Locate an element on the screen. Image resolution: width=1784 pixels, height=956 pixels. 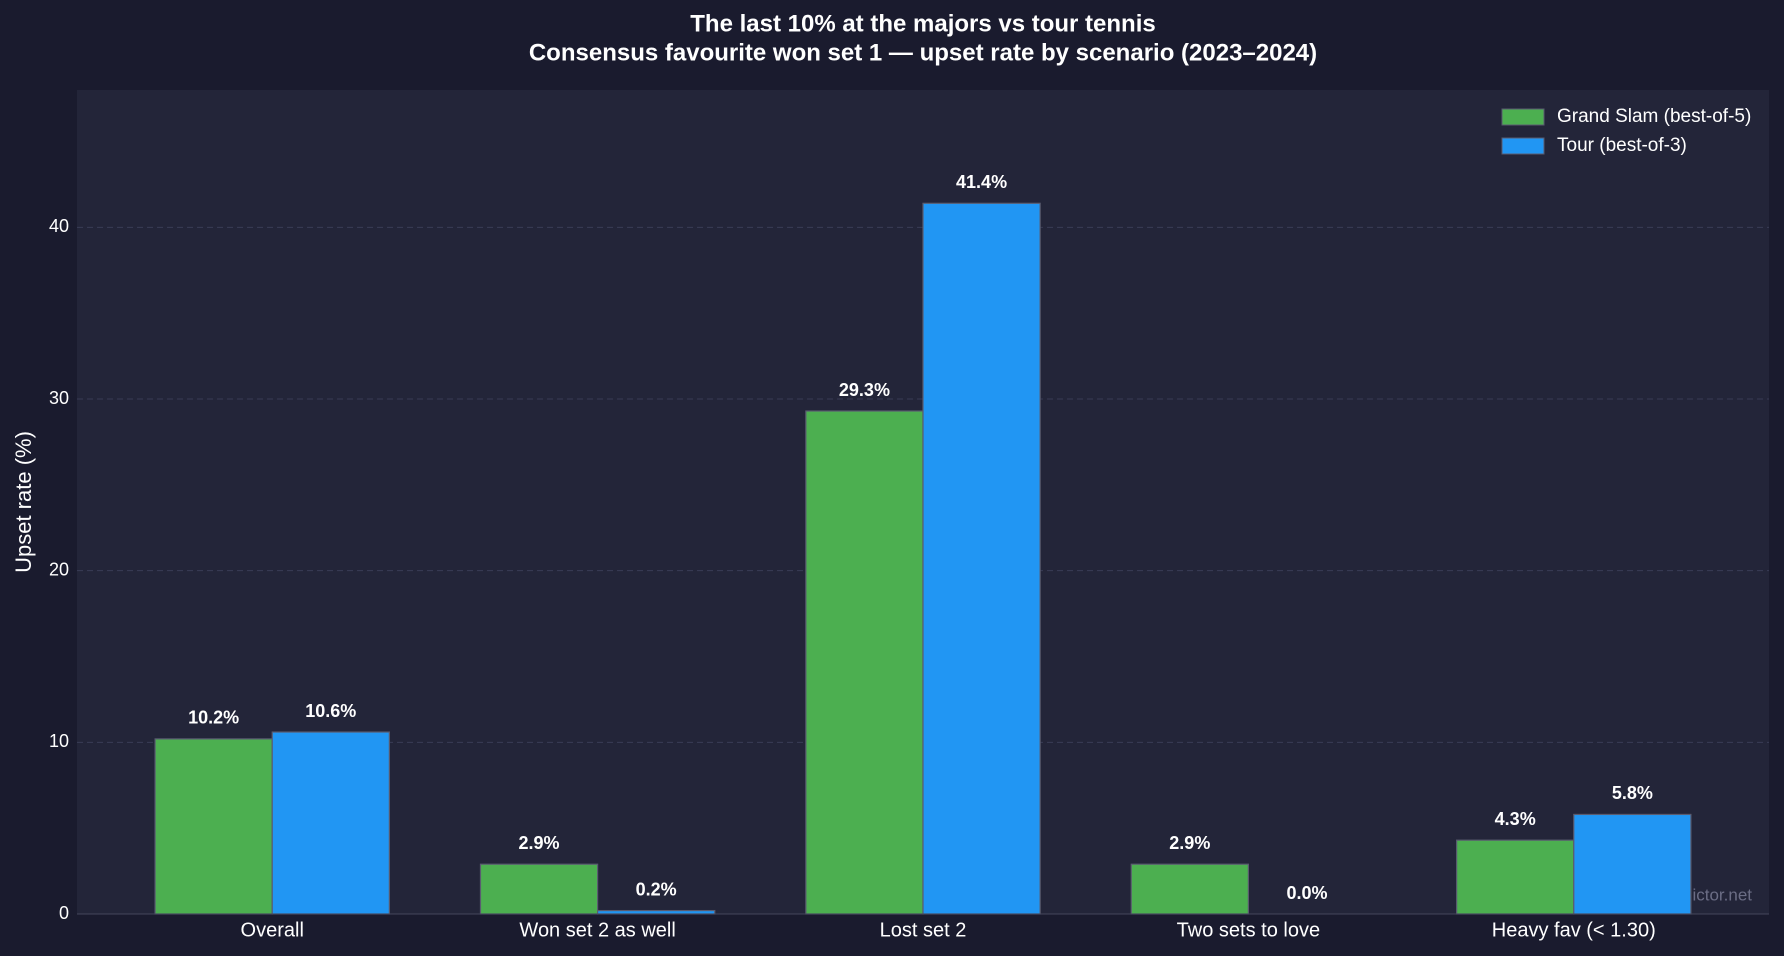
y-tick-label: 0 is located at coordinates (64, 913).